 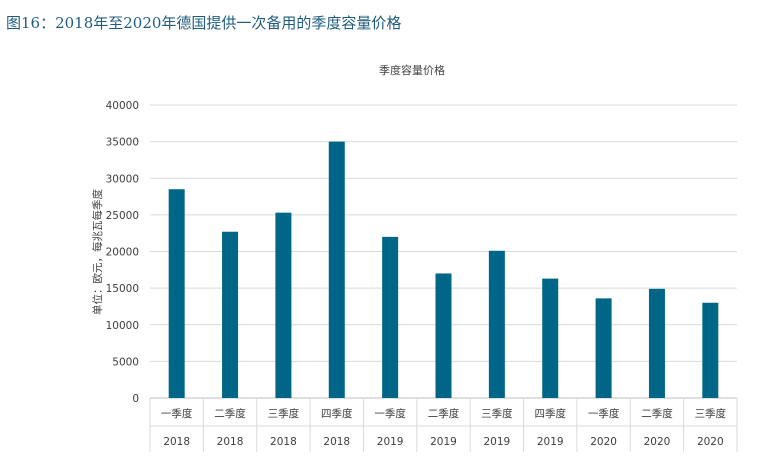 I want to click on y-axis-ticks: 0 5000 10000 15000 20000 25000 30000 35000 40000, so click(x=122, y=252).